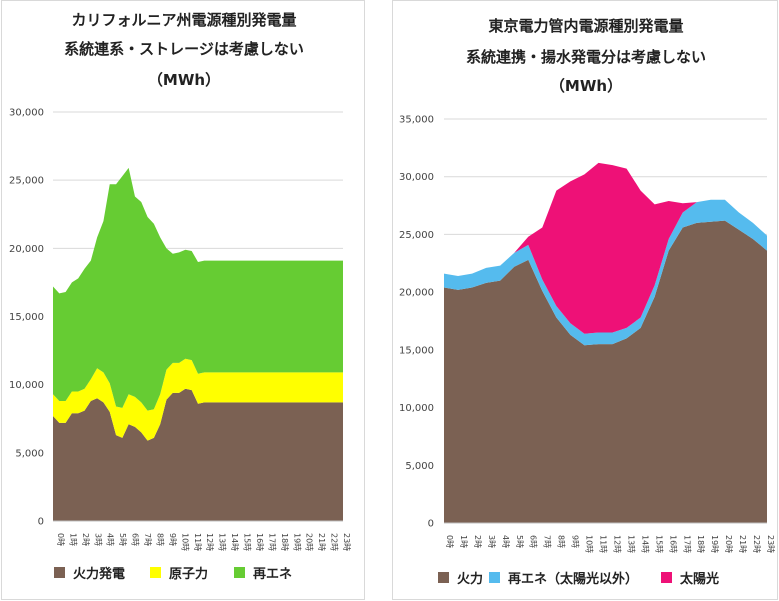 This screenshot has width=779, height=601. What do you see at coordinates (573, 579) in the screenshot?
I see `legend-label: 再エネ（太陽光以外）` at bounding box center [573, 579].